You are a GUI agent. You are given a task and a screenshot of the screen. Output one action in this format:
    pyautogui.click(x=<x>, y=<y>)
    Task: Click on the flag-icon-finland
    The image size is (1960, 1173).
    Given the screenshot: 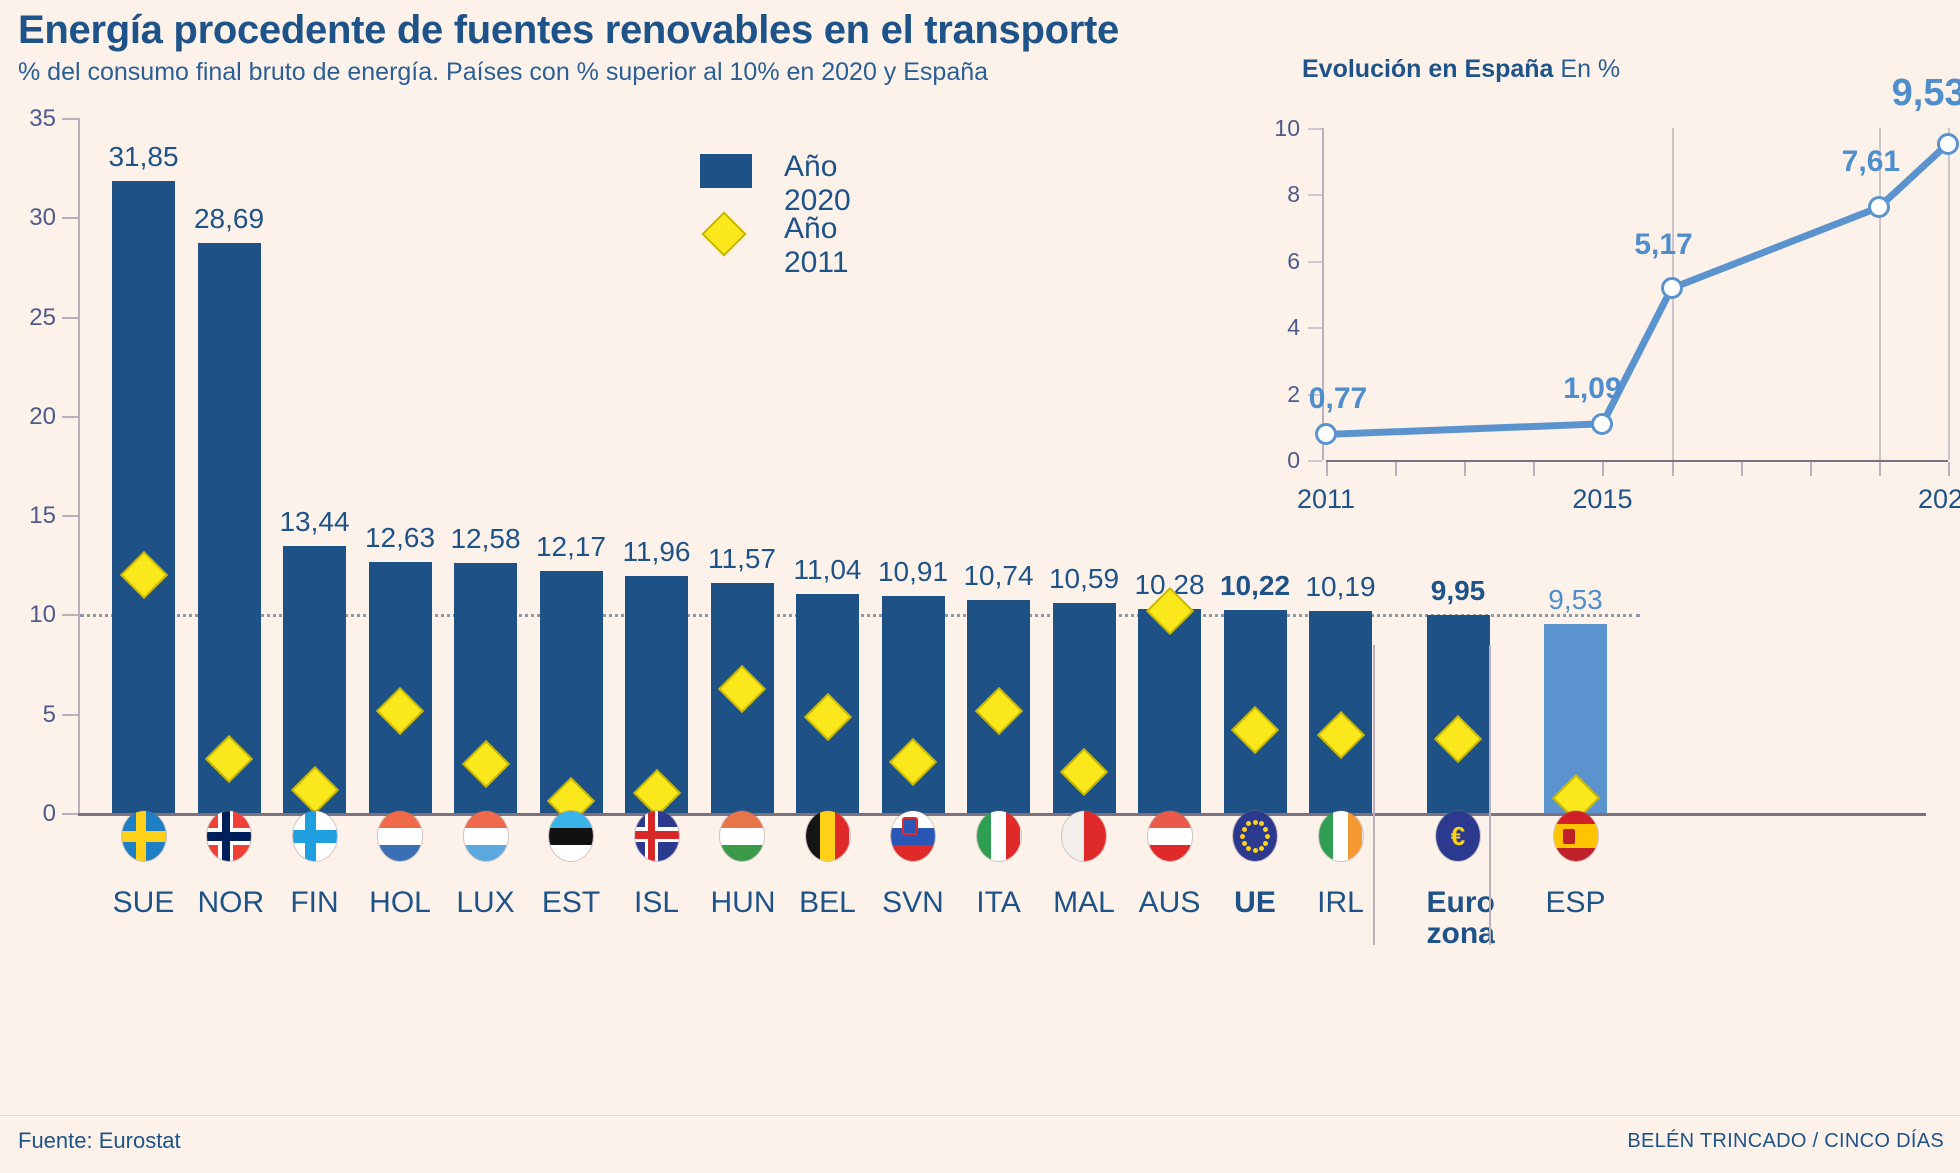 What is the action you would take?
    pyautogui.click(x=314, y=836)
    